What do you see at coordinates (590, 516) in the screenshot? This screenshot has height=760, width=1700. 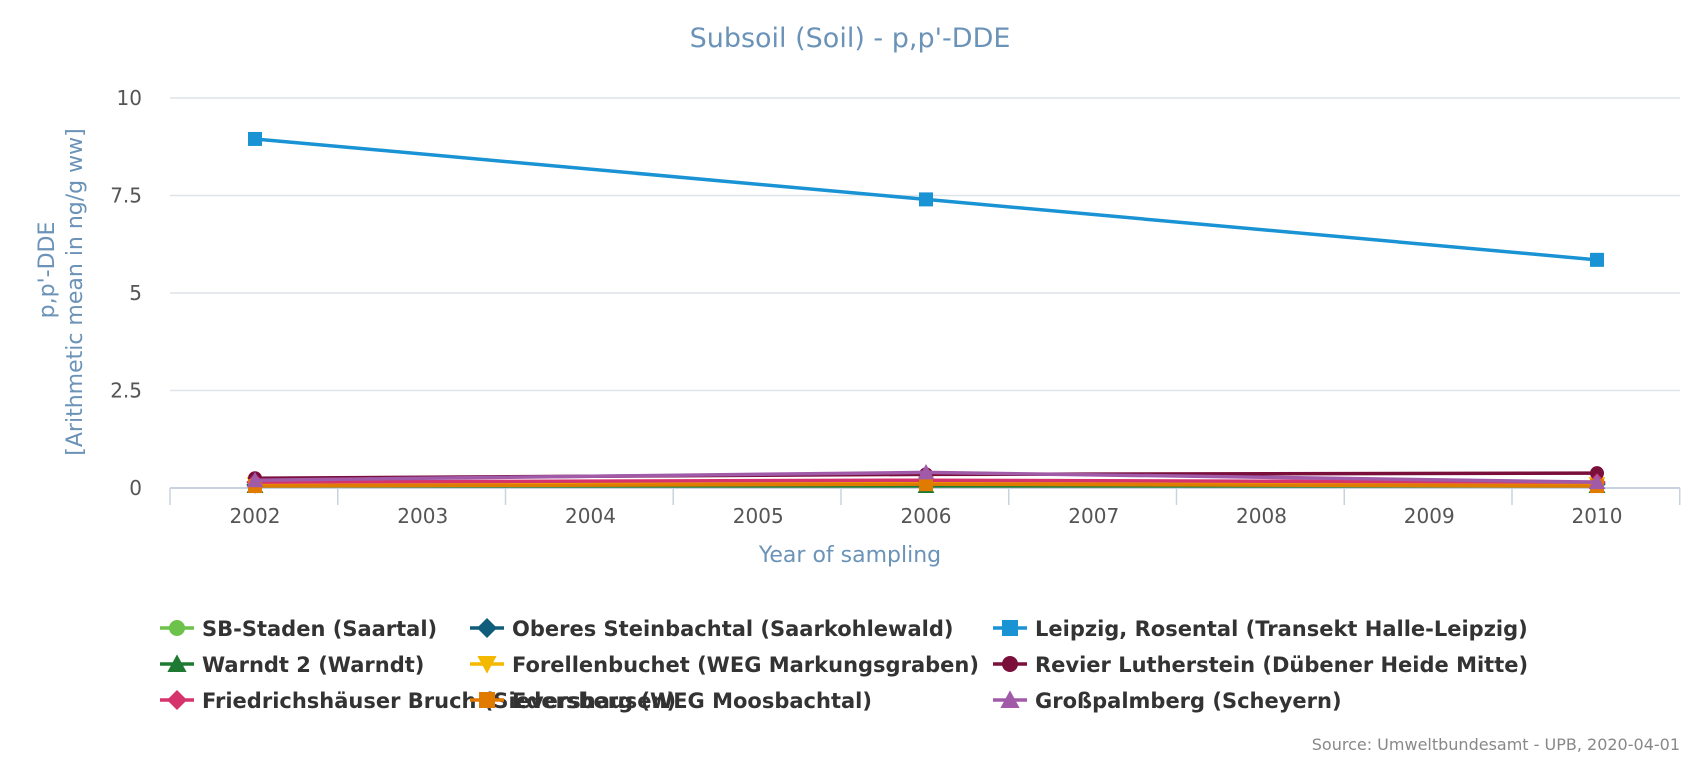 I see `x-tick-label: 2004` at bounding box center [590, 516].